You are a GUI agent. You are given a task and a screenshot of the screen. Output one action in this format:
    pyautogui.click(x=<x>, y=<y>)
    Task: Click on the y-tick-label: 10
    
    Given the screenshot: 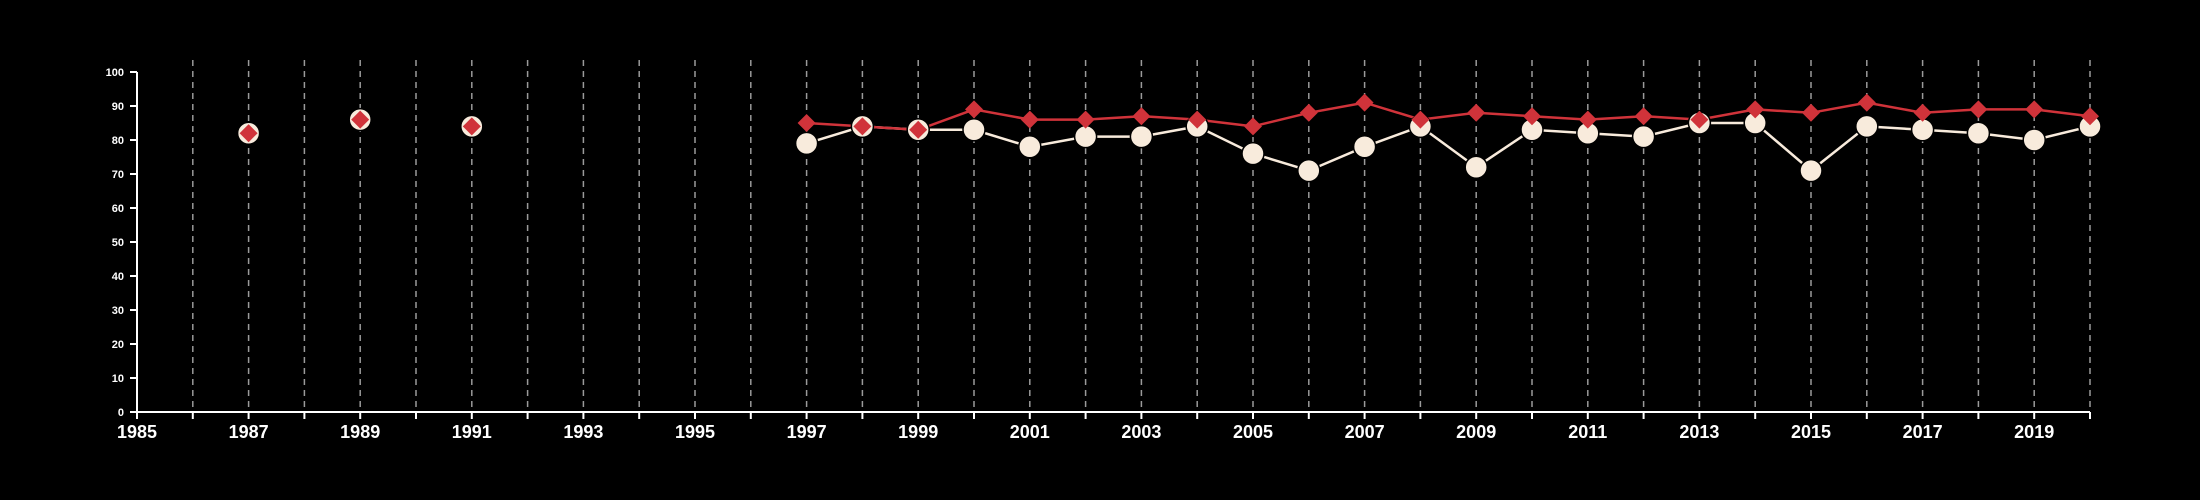 What is the action you would take?
    pyautogui.click(x=118, y=379)
    